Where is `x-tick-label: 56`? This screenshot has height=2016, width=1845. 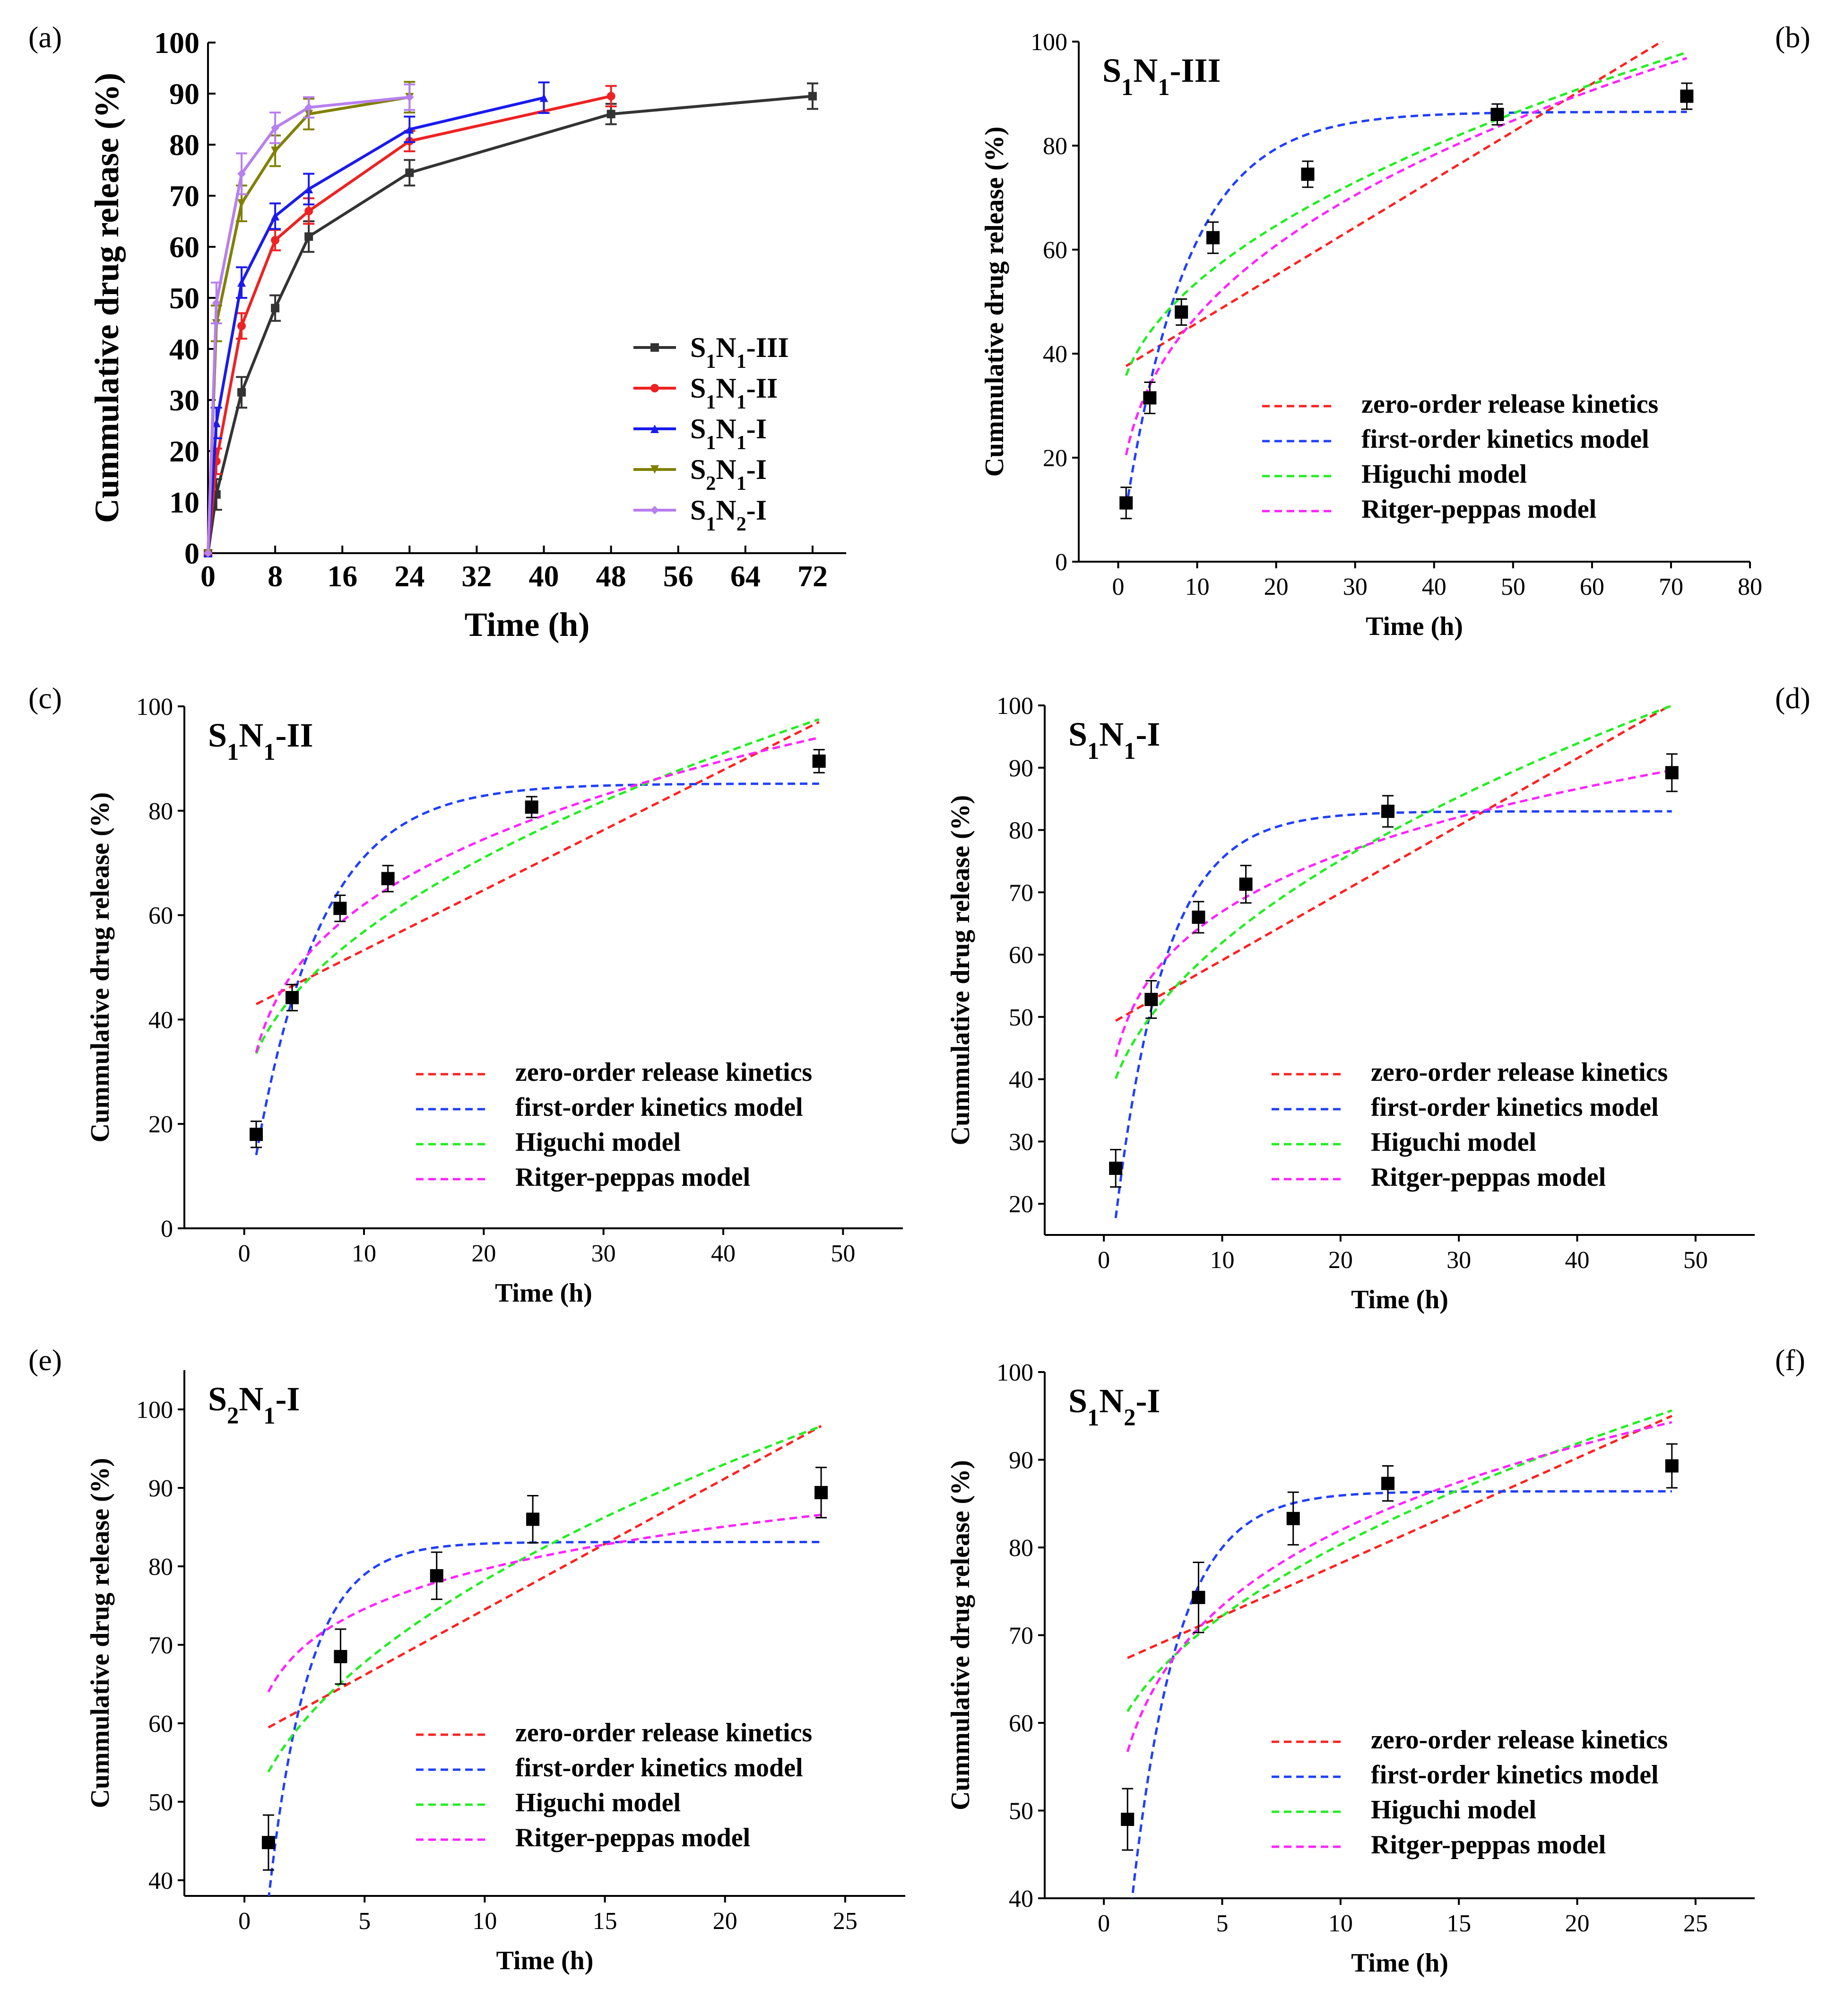 x-tick-label: 56 is located at coordinates (678, 576).